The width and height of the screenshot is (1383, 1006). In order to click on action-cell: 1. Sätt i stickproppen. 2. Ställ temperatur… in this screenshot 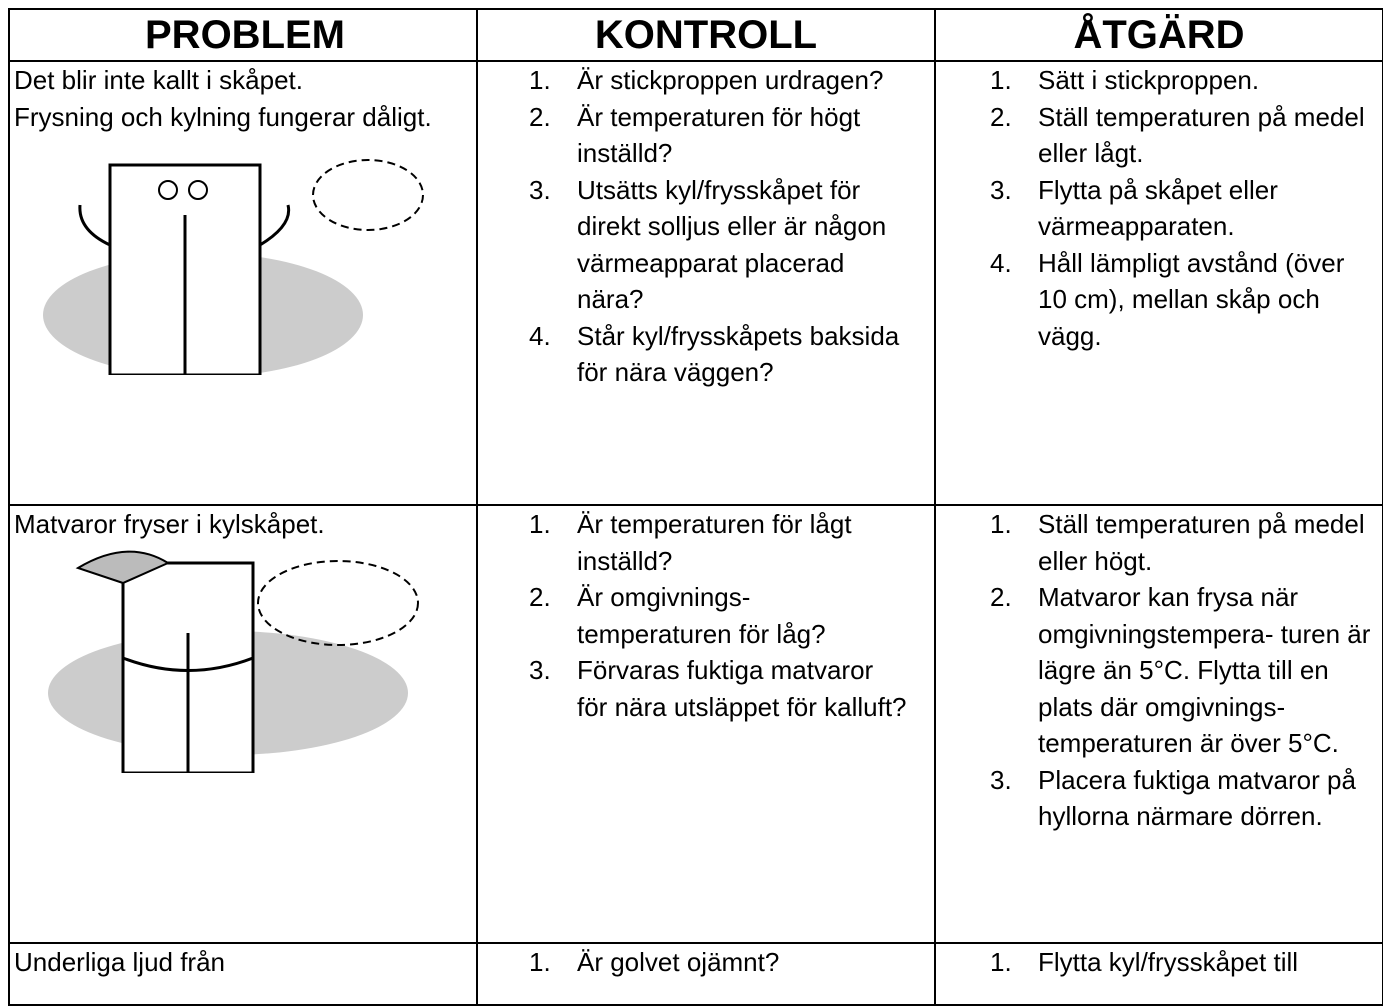, I will do `click(1158, 283)`.